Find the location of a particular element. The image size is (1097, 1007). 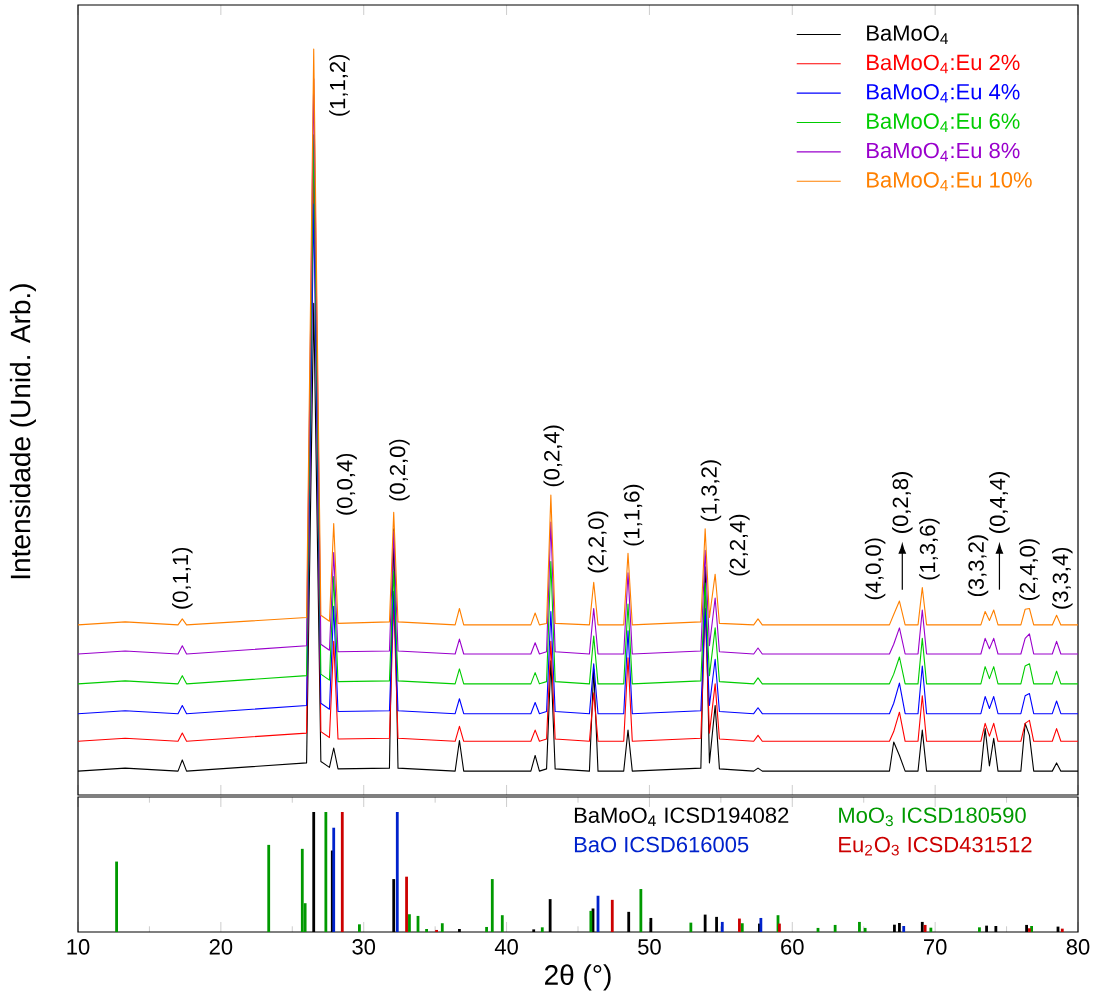

annotation: (2,2,4) is located at coordinates (739, 545).